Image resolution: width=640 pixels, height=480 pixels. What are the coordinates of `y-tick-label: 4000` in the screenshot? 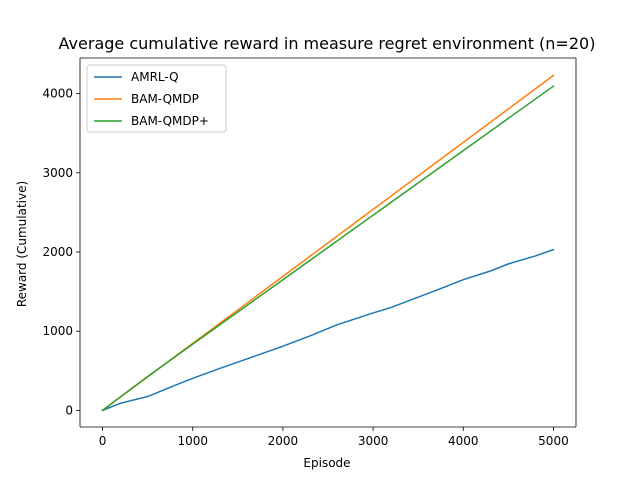 It's located at (57, 94).